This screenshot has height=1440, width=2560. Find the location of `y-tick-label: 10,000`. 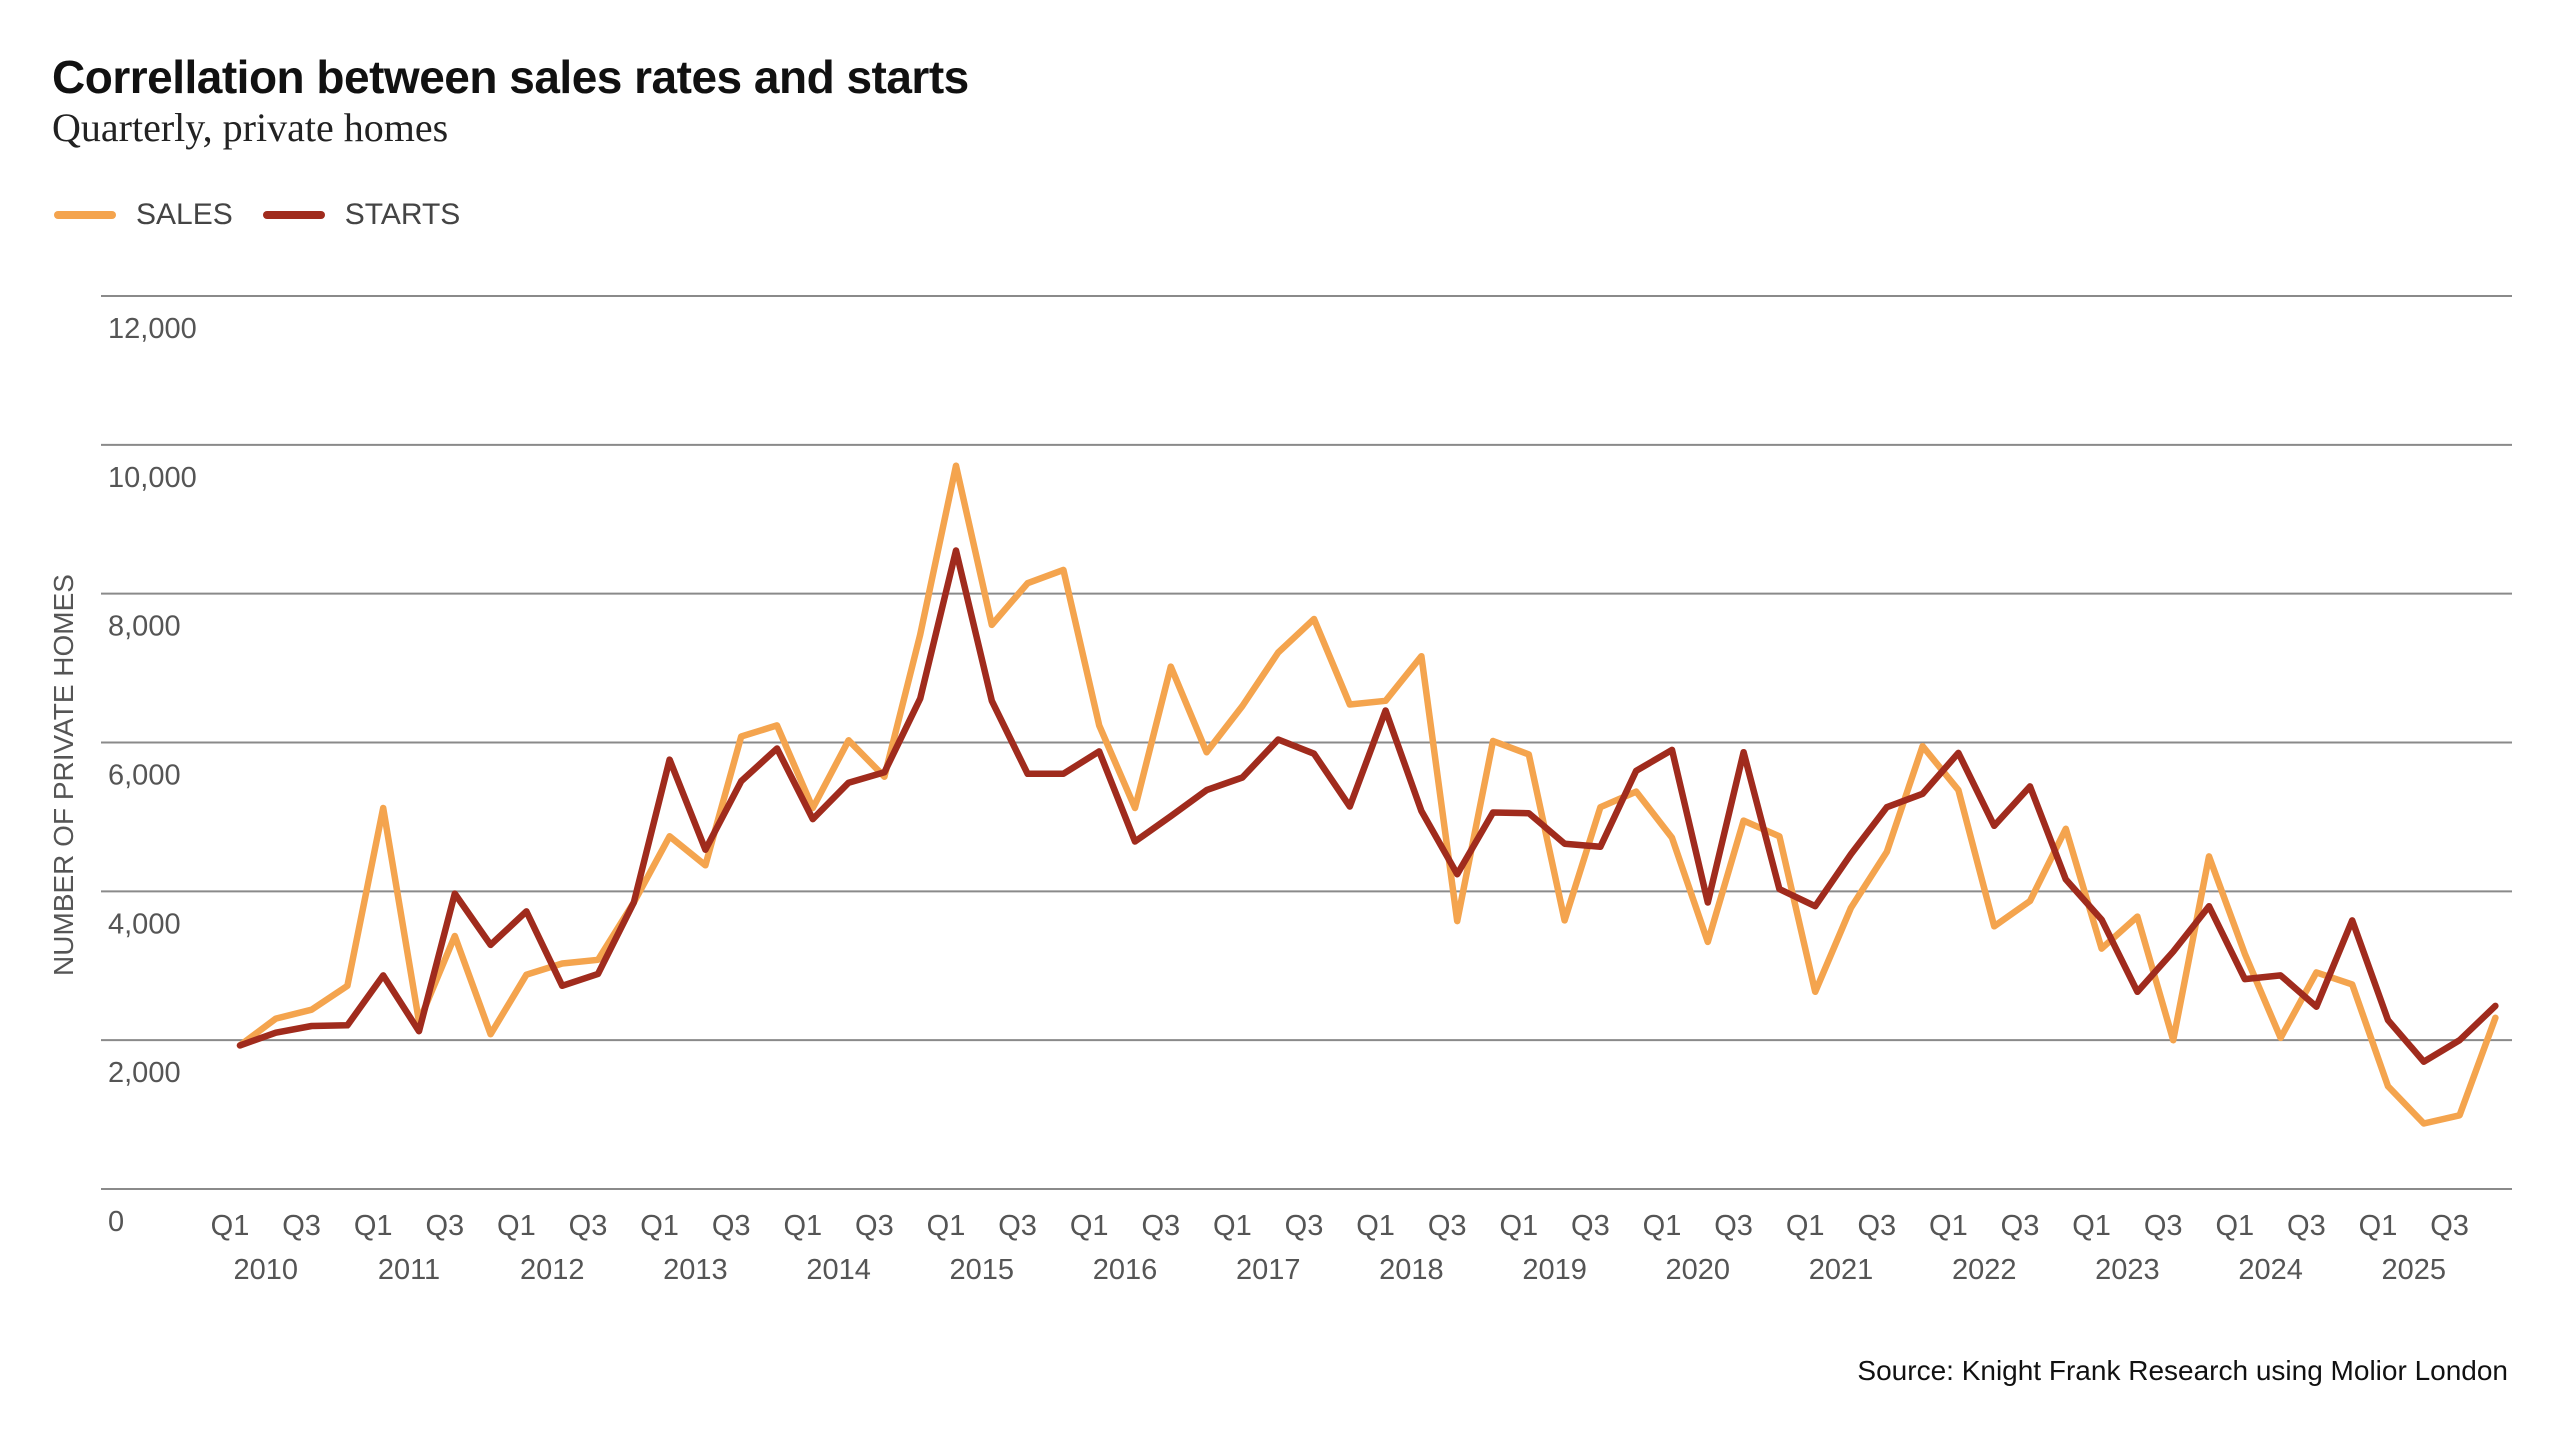

y-tick-label: 10,000 is located at coordinates (152, 478).